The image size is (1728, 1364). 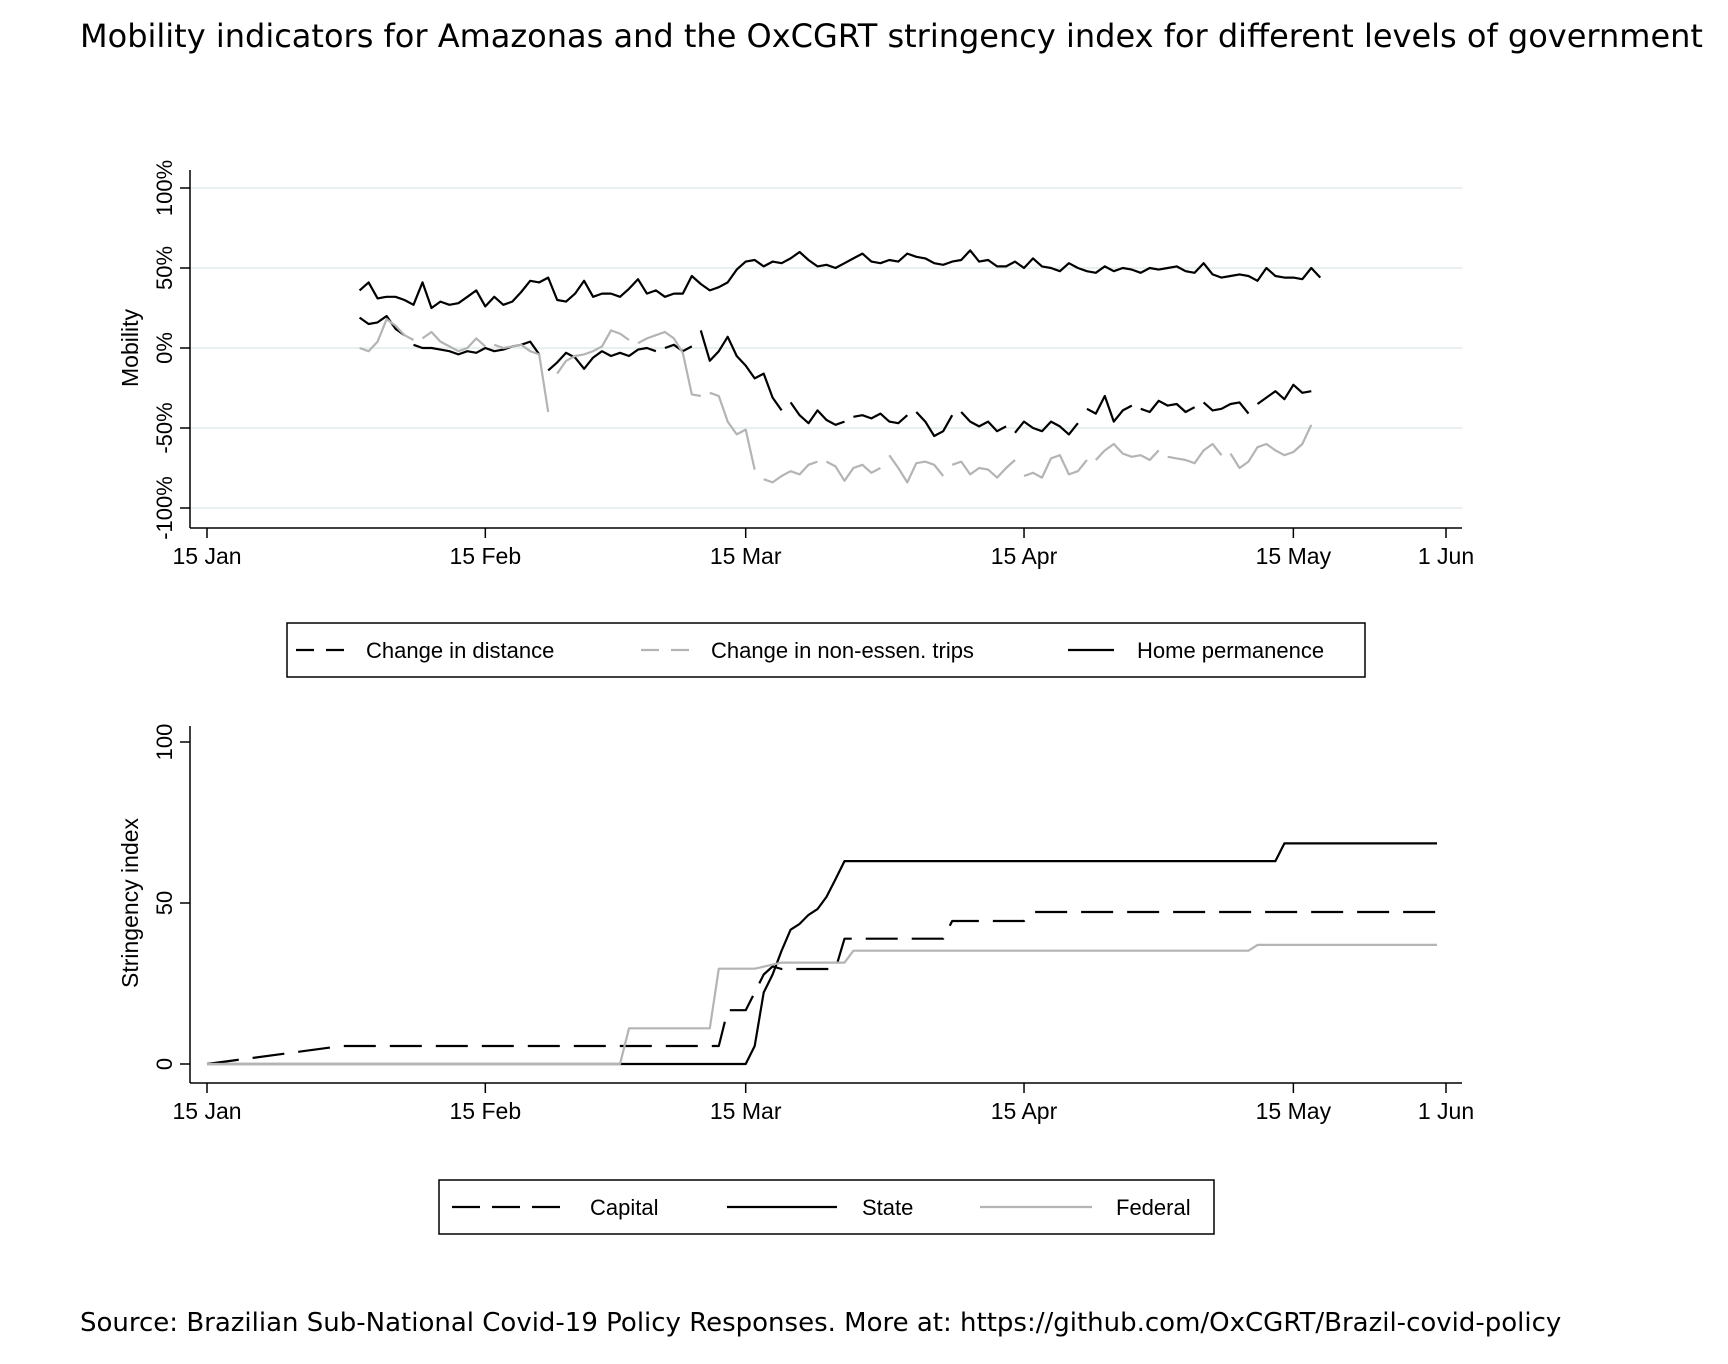 What do you see at coordinates (164, 508) in the screenshot?
I see `y-tick-label: -100%` at bounding box center [164, 508].